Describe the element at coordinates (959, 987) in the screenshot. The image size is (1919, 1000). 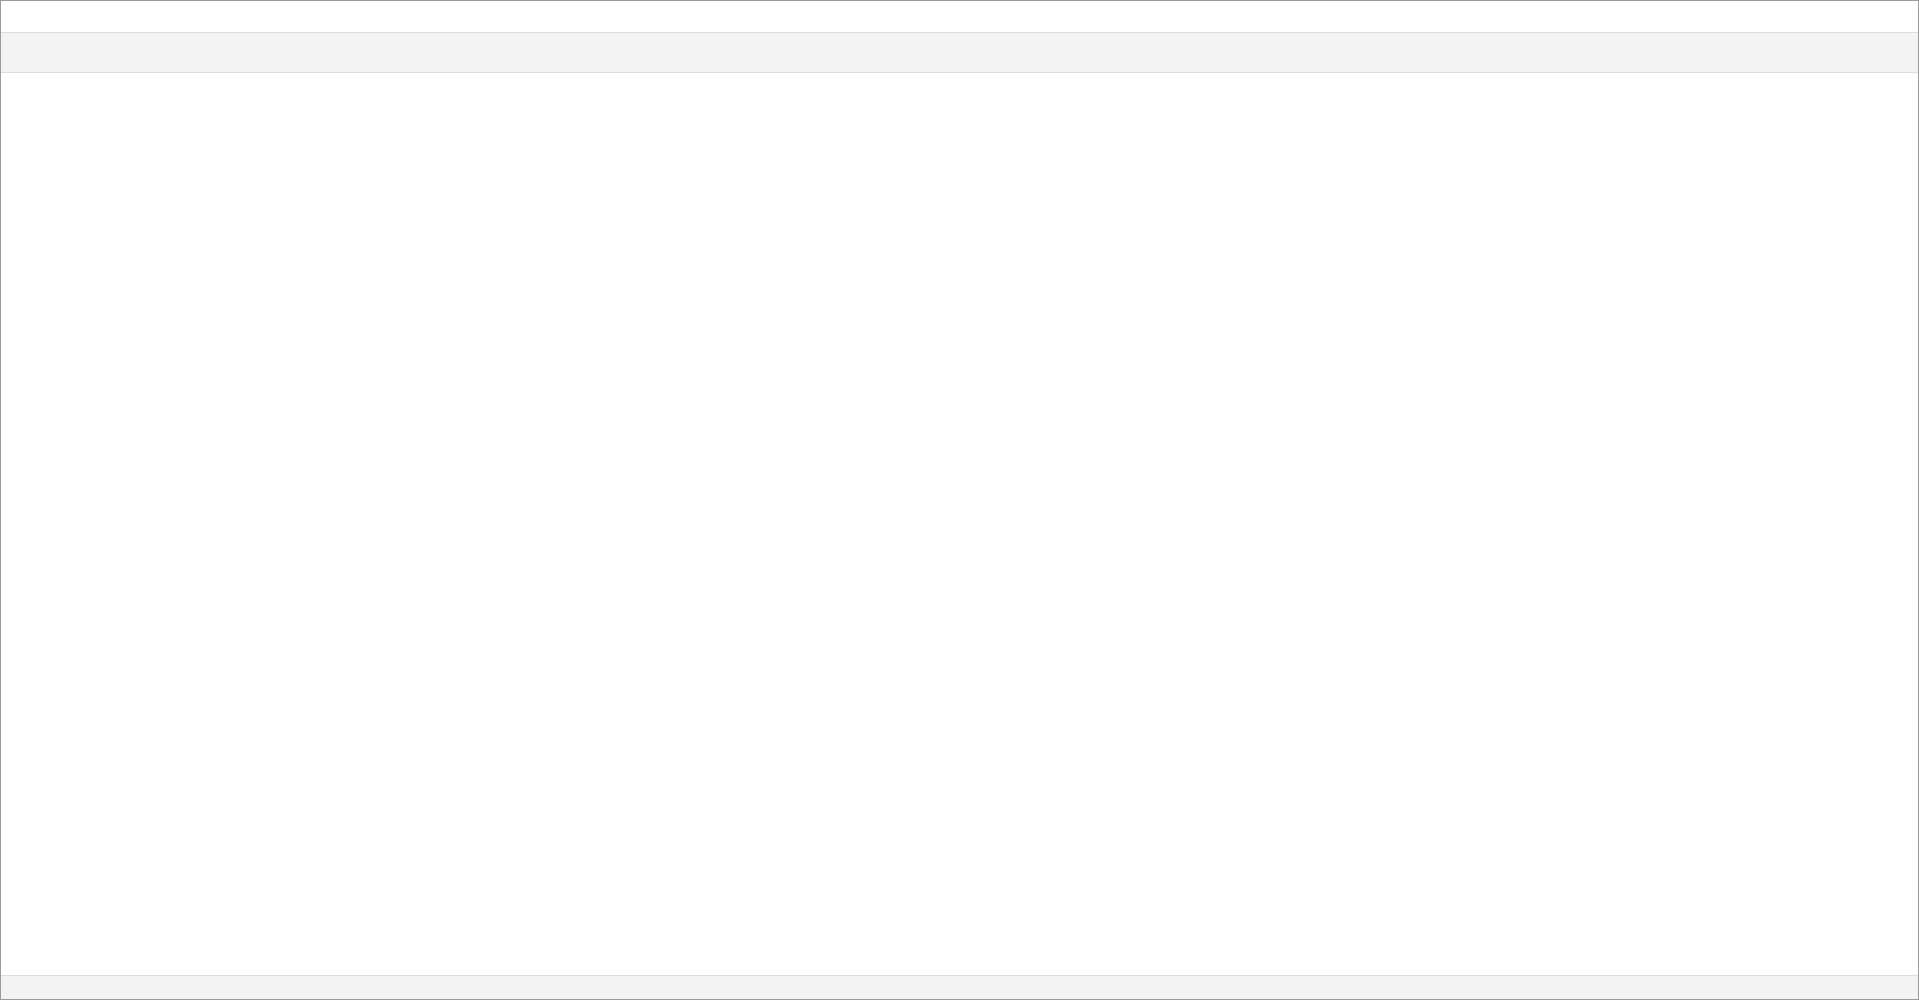
I see `status-bar` at that location.